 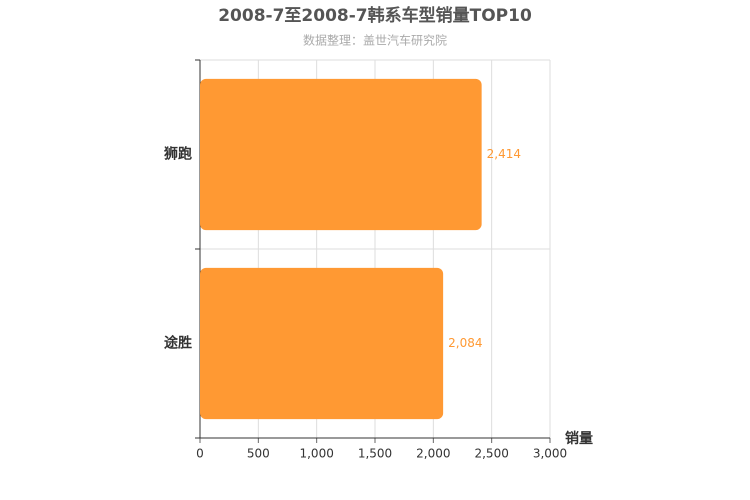 What do you see at coordinates (258, 454) in the screenshot?
I see `x-tick-label: 500` at bounding box center [258, 454].